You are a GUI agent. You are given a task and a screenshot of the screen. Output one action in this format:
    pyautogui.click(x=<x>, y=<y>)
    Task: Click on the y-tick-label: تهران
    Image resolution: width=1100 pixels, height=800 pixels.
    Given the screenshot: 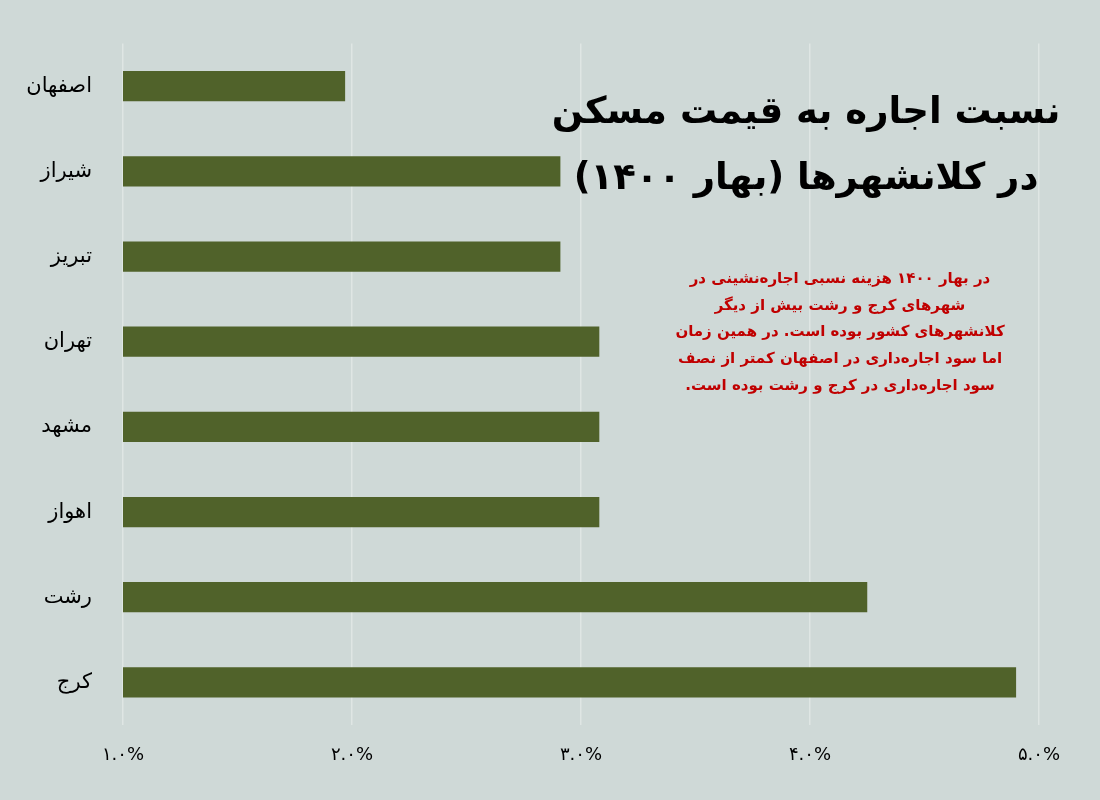 What is the action you would take?
    pyautogui.click(x=68, y=340)
    